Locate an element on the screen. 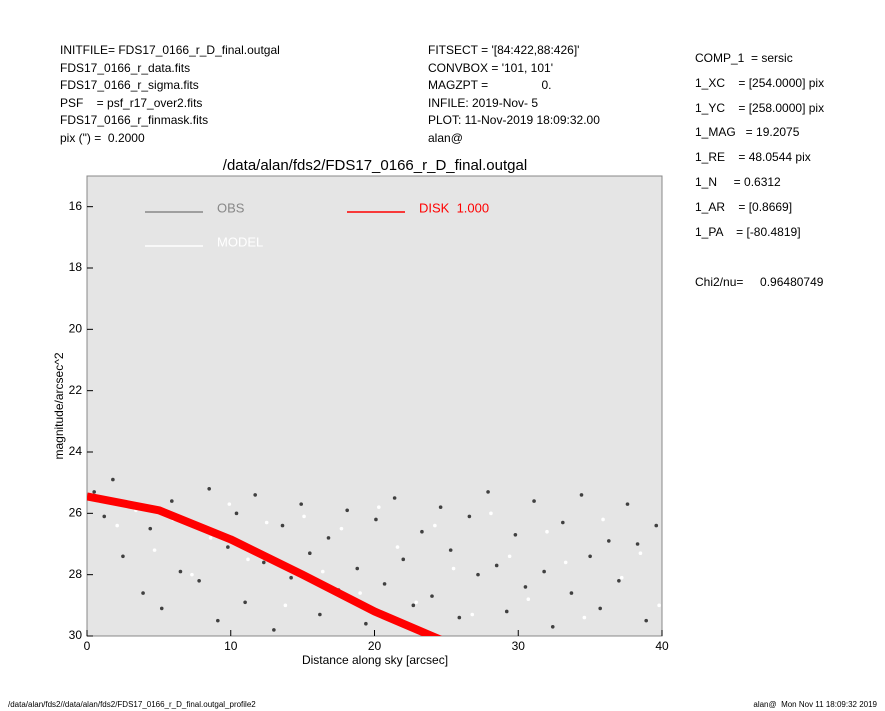  header-line: CONVBOX = '101, 101' is located at coordinates (490, 67).